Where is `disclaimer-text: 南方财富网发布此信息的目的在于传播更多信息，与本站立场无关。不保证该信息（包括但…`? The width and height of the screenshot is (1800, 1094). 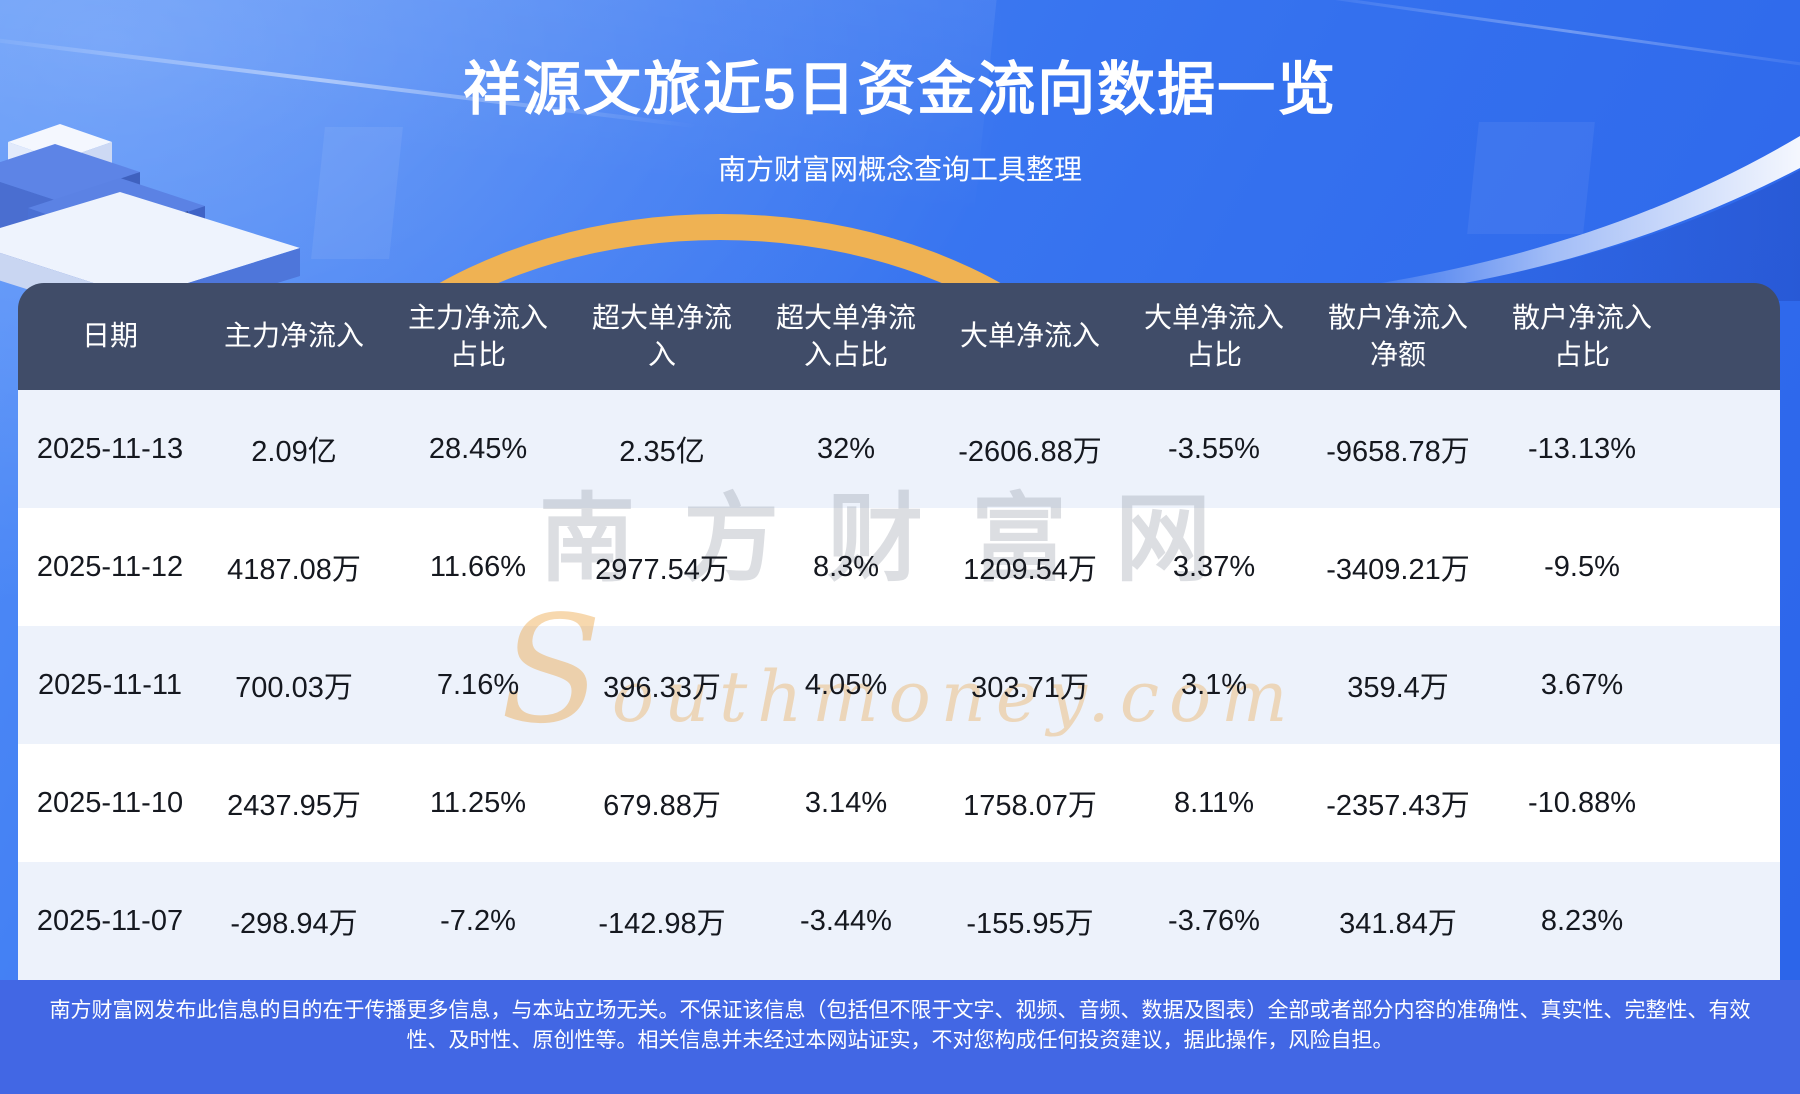
disclaimer-text: 南方财富网发布此信息的目的在于传播更多信息，与本站立场无关。不保证该信息（包括但… is located at coordinates (900, 1025).